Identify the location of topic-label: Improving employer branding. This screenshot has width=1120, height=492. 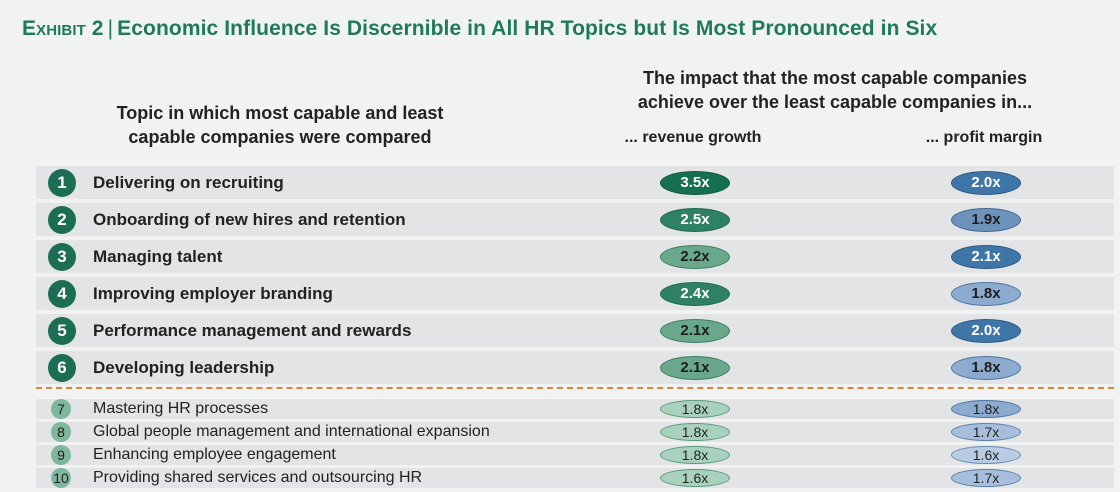
(213, 293).